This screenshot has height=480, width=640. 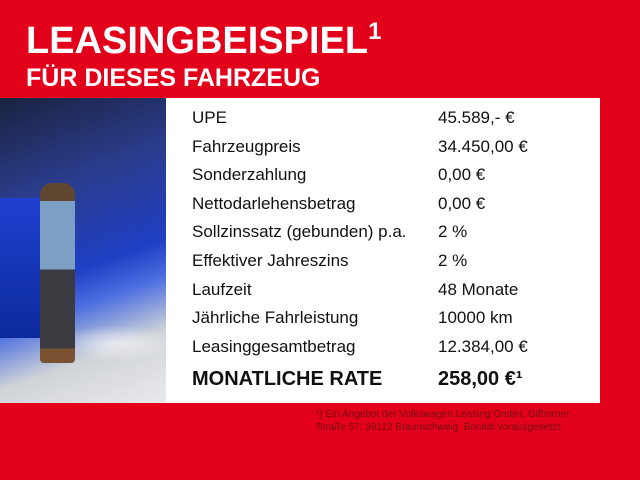 What do you see at coordinates (274, 346) in the screenshot?
I see `row-label: Leasinggesamtbetrag` at bounding box center [274, 346].